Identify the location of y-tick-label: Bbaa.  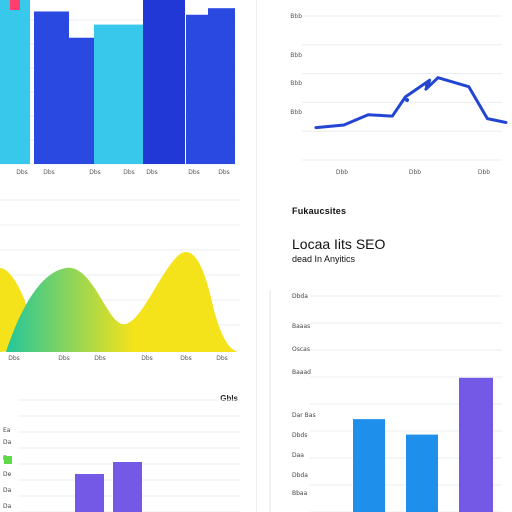
(300, 493).